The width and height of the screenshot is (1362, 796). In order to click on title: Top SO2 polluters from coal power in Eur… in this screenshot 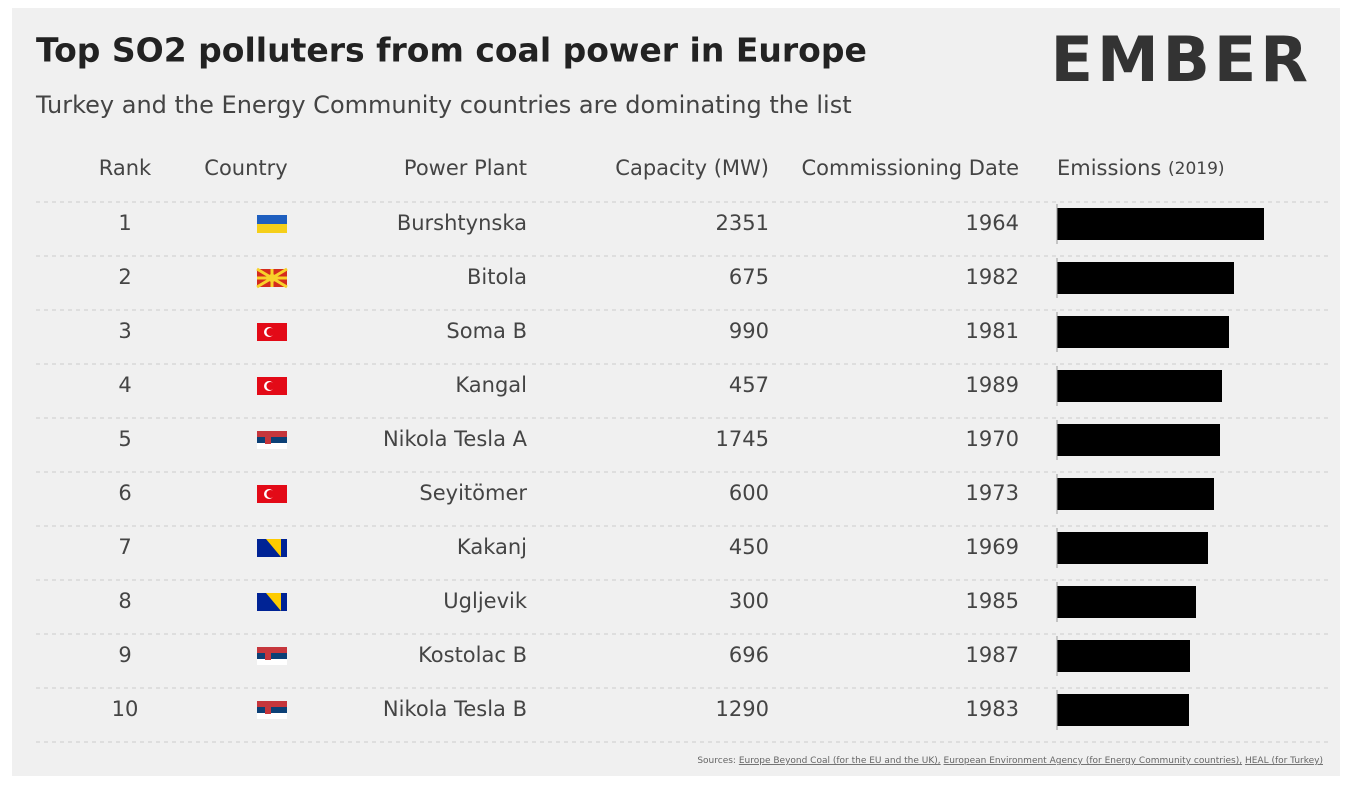, I will do `click(451, 50)`.